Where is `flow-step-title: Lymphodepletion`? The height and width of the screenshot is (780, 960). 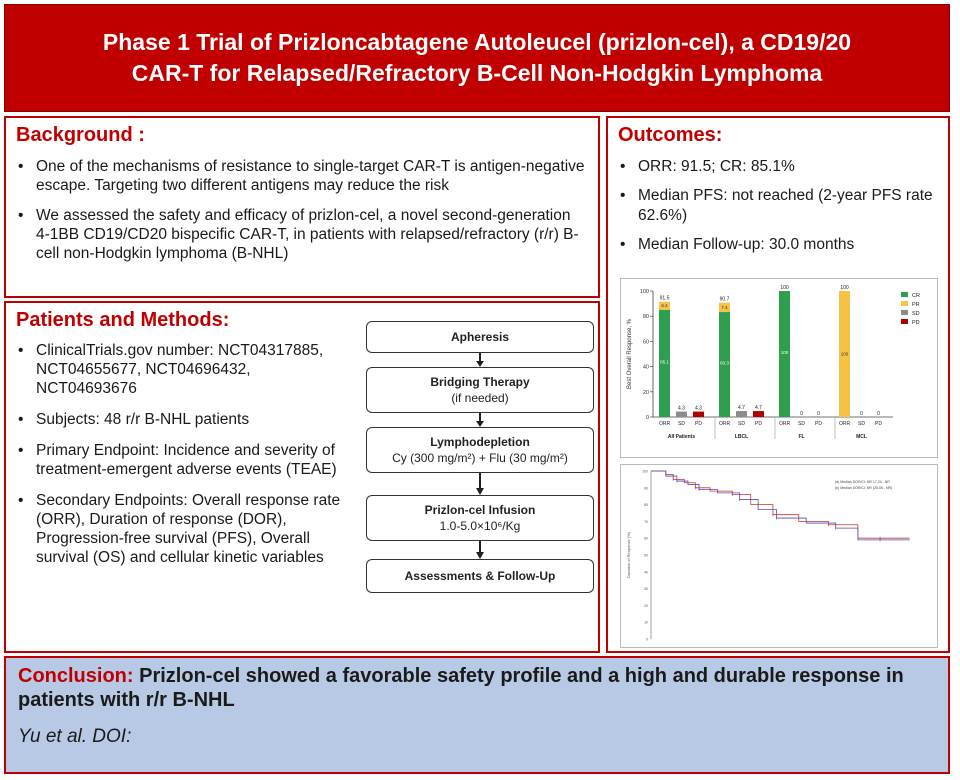
flow-step-title: Lymphodepletion is located at coordinates (480, 442).